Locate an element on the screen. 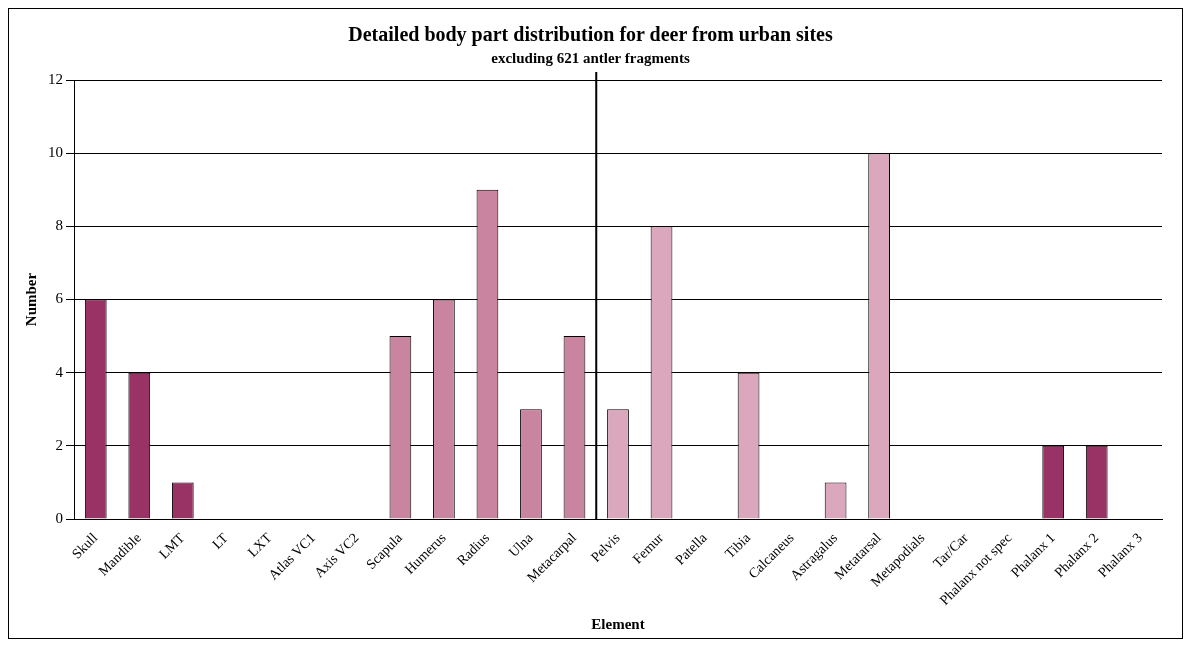  x-tick-label: Tibia is located at coordinates (738, 545).